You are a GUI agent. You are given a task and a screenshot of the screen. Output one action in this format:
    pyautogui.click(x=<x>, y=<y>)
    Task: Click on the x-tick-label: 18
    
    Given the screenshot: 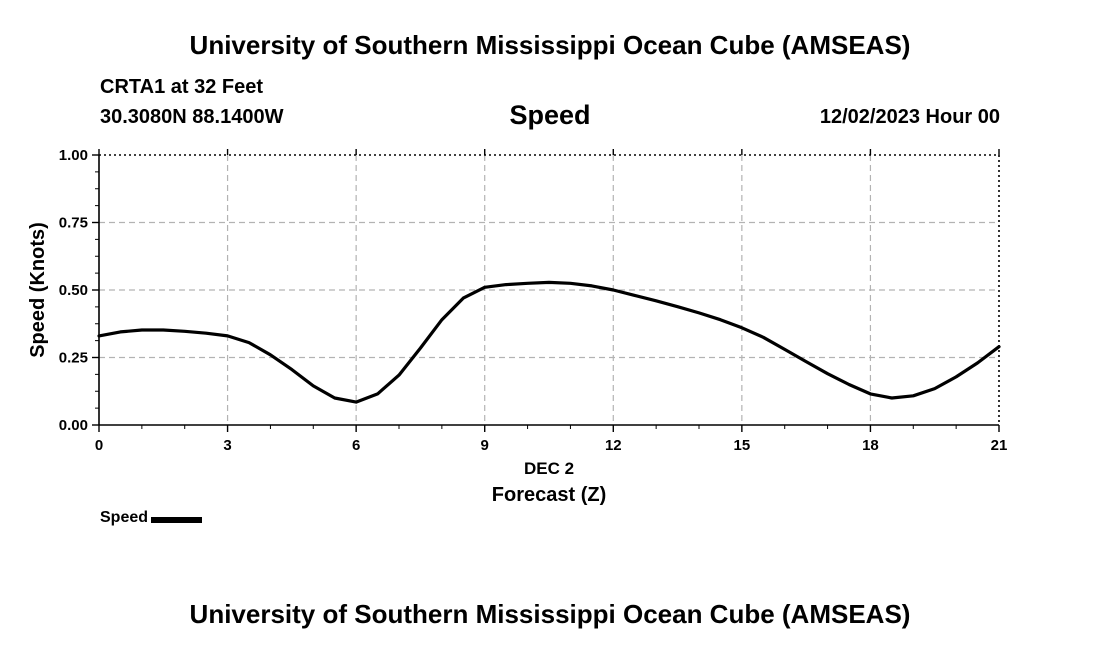 What is the action you would take?
    pyautogui.click(x=870, y=445)
    